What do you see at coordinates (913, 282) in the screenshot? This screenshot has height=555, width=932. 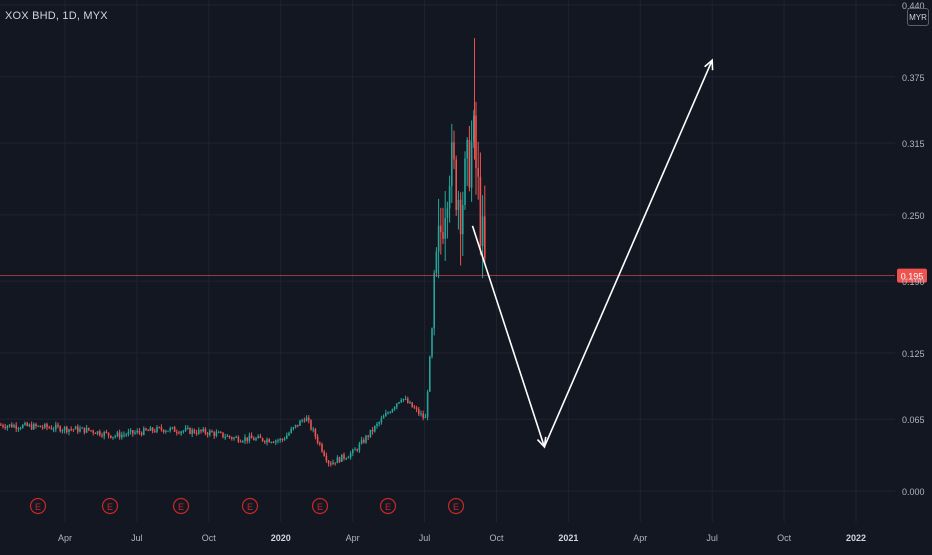 I see `y-tick-label: 0.190` at bounding box center [913, 282].